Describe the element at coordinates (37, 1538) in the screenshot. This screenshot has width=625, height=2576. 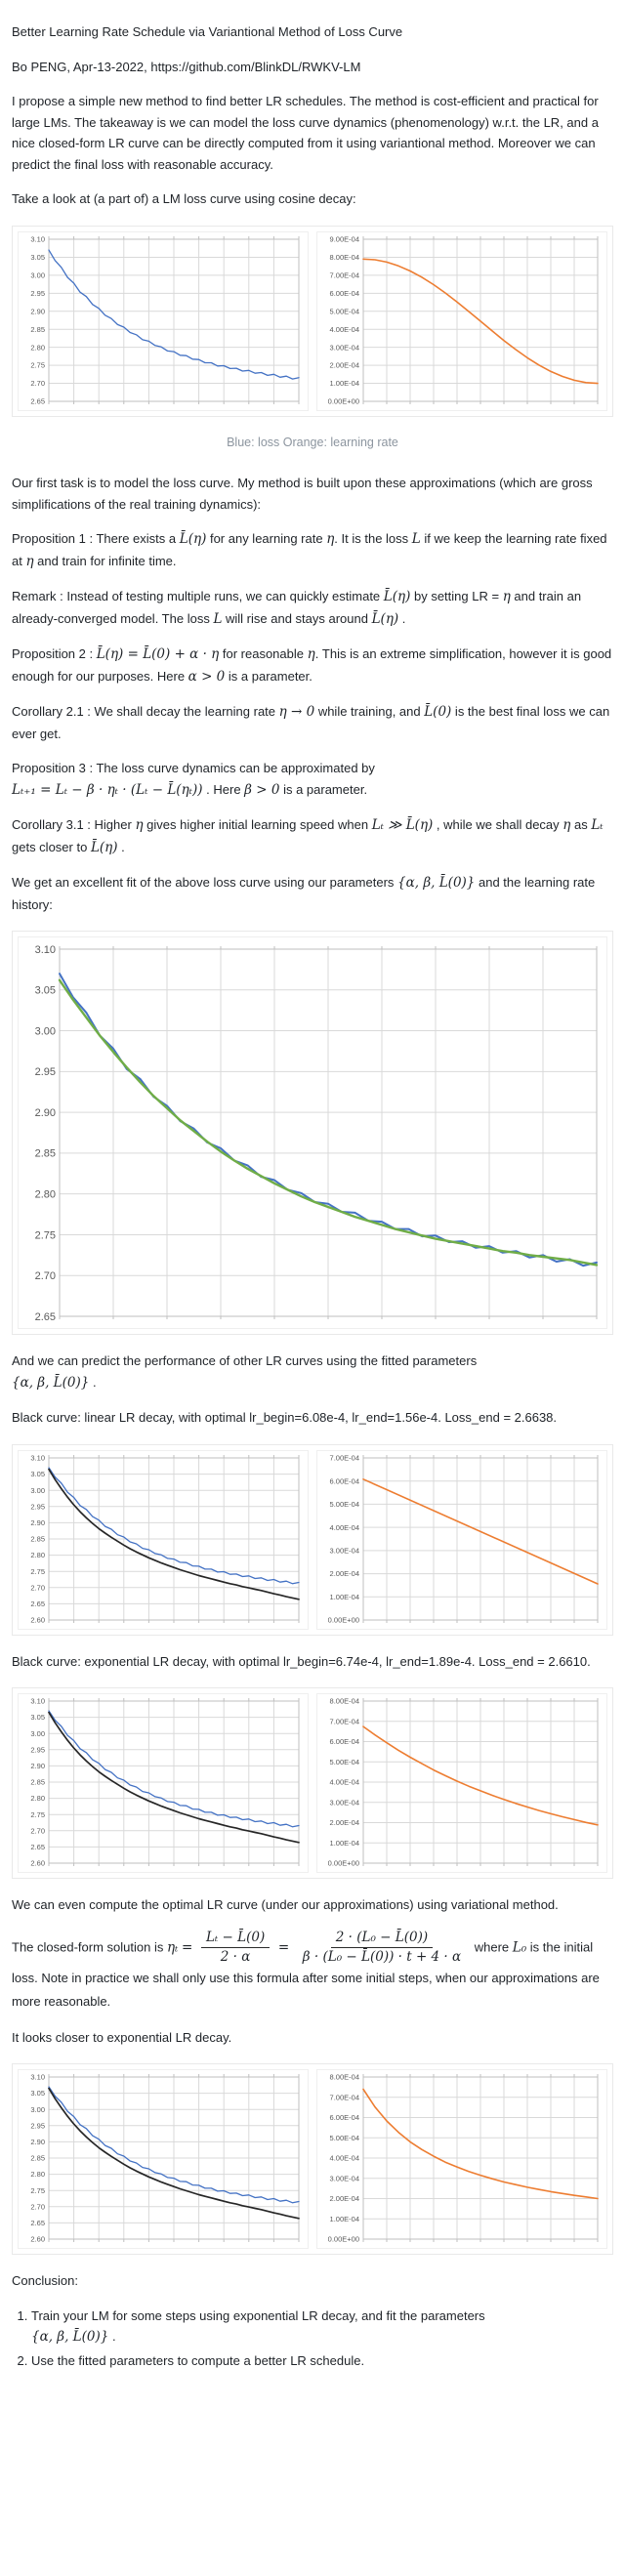
I see `svg-text: 2.85` at that location.